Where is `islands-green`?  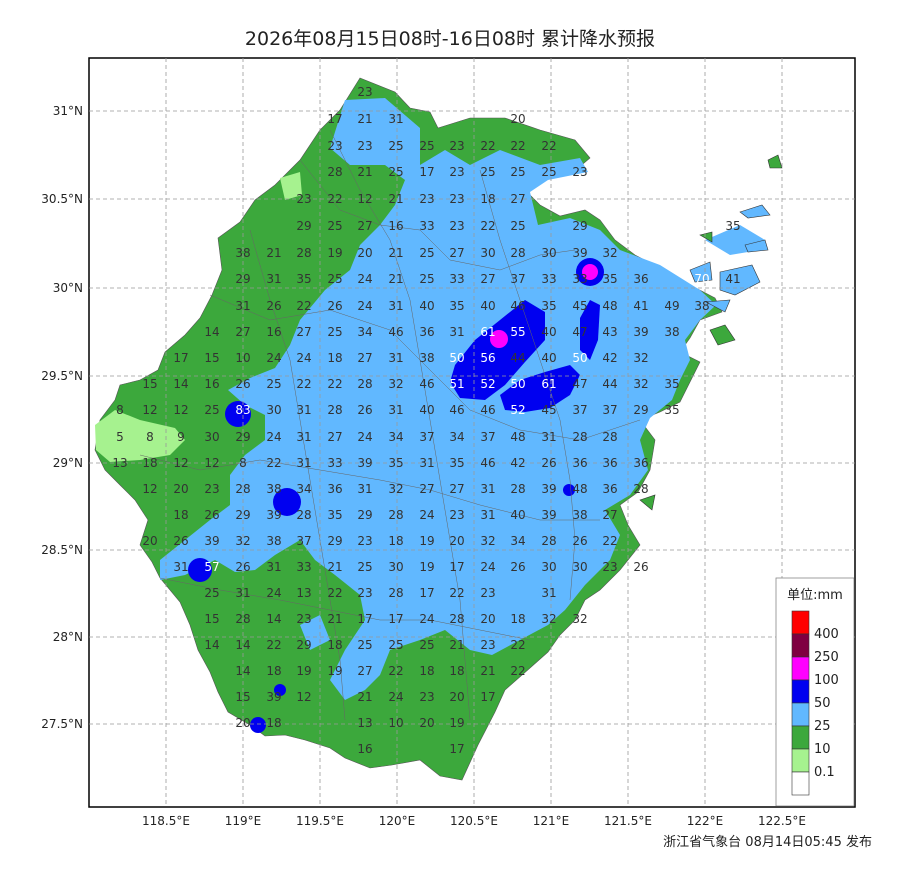 islands-green is located at coordinates (711, 332).